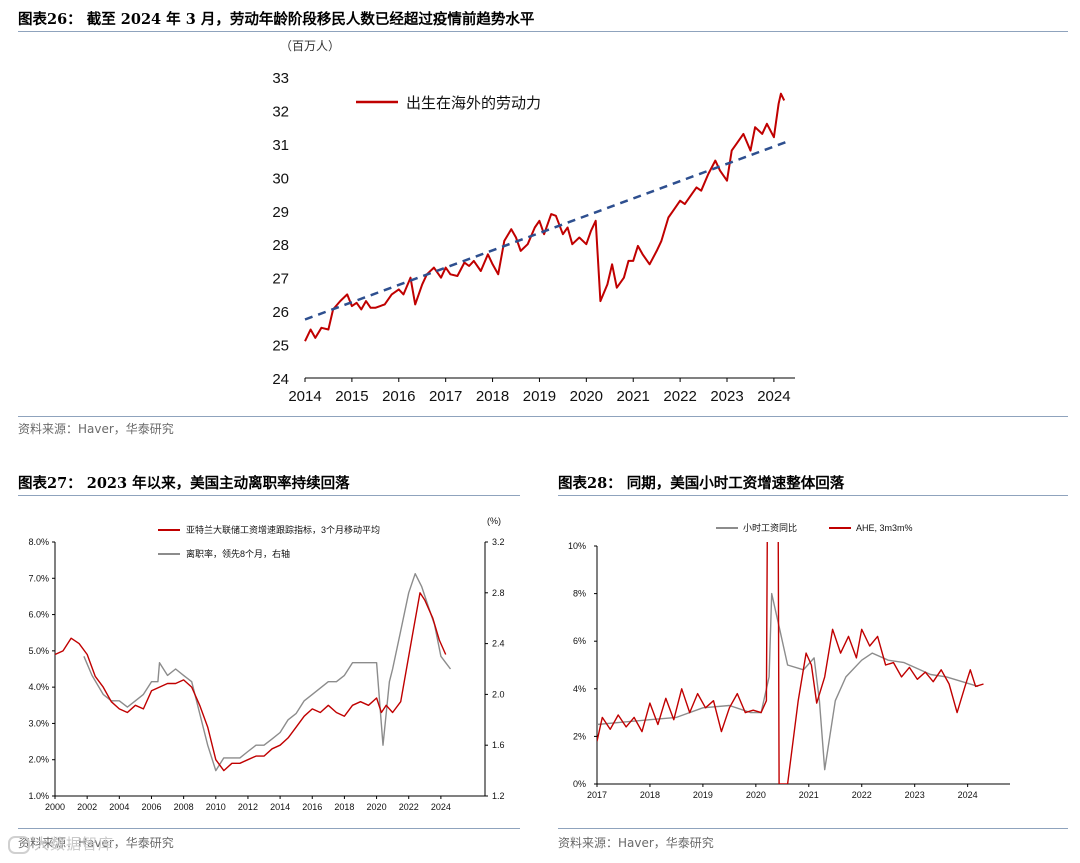  I want to click on fig27-x-tick-label: 2000, so click(55, 807).